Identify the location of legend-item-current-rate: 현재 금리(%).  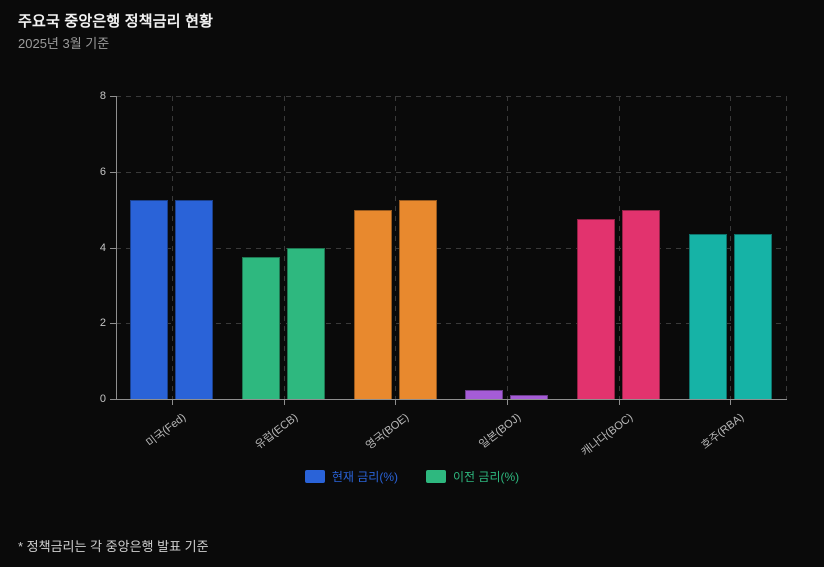
(351, 476).